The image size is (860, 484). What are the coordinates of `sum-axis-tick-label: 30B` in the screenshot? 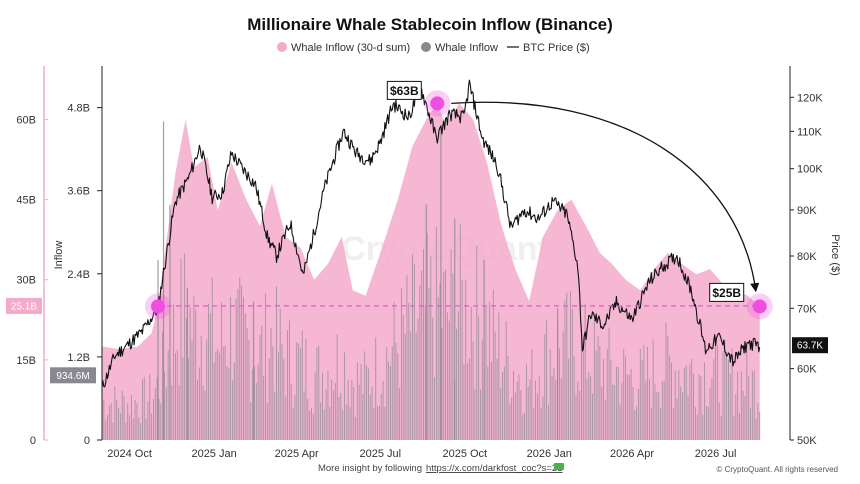 It's located at (26, 281).